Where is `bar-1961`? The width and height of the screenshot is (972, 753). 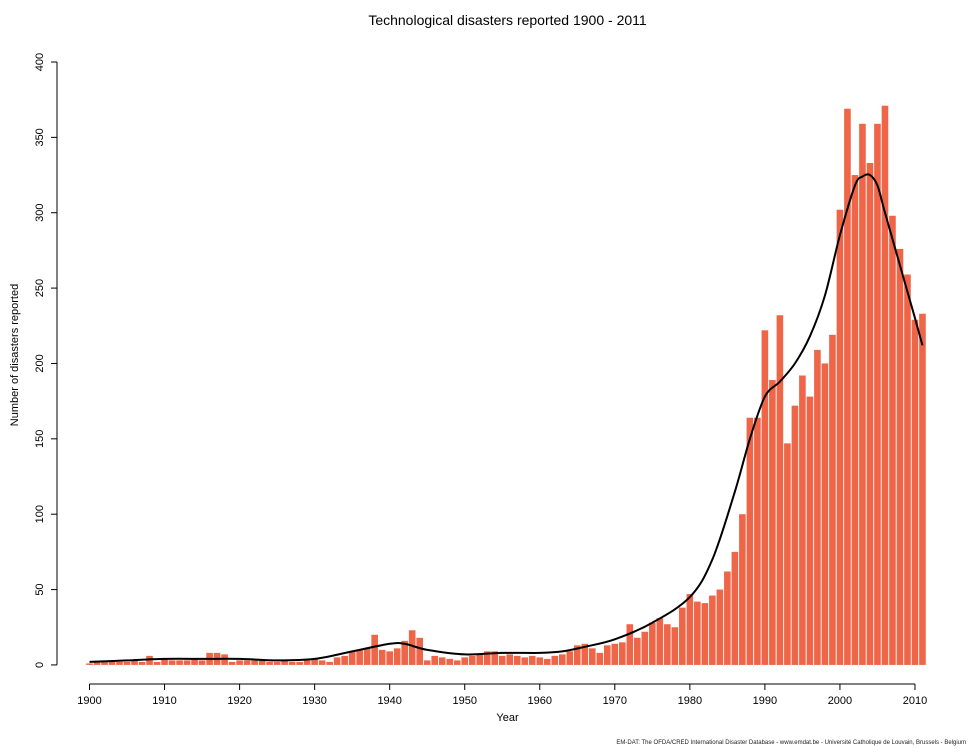 bar-1961 is located at coordinates (547, 661).